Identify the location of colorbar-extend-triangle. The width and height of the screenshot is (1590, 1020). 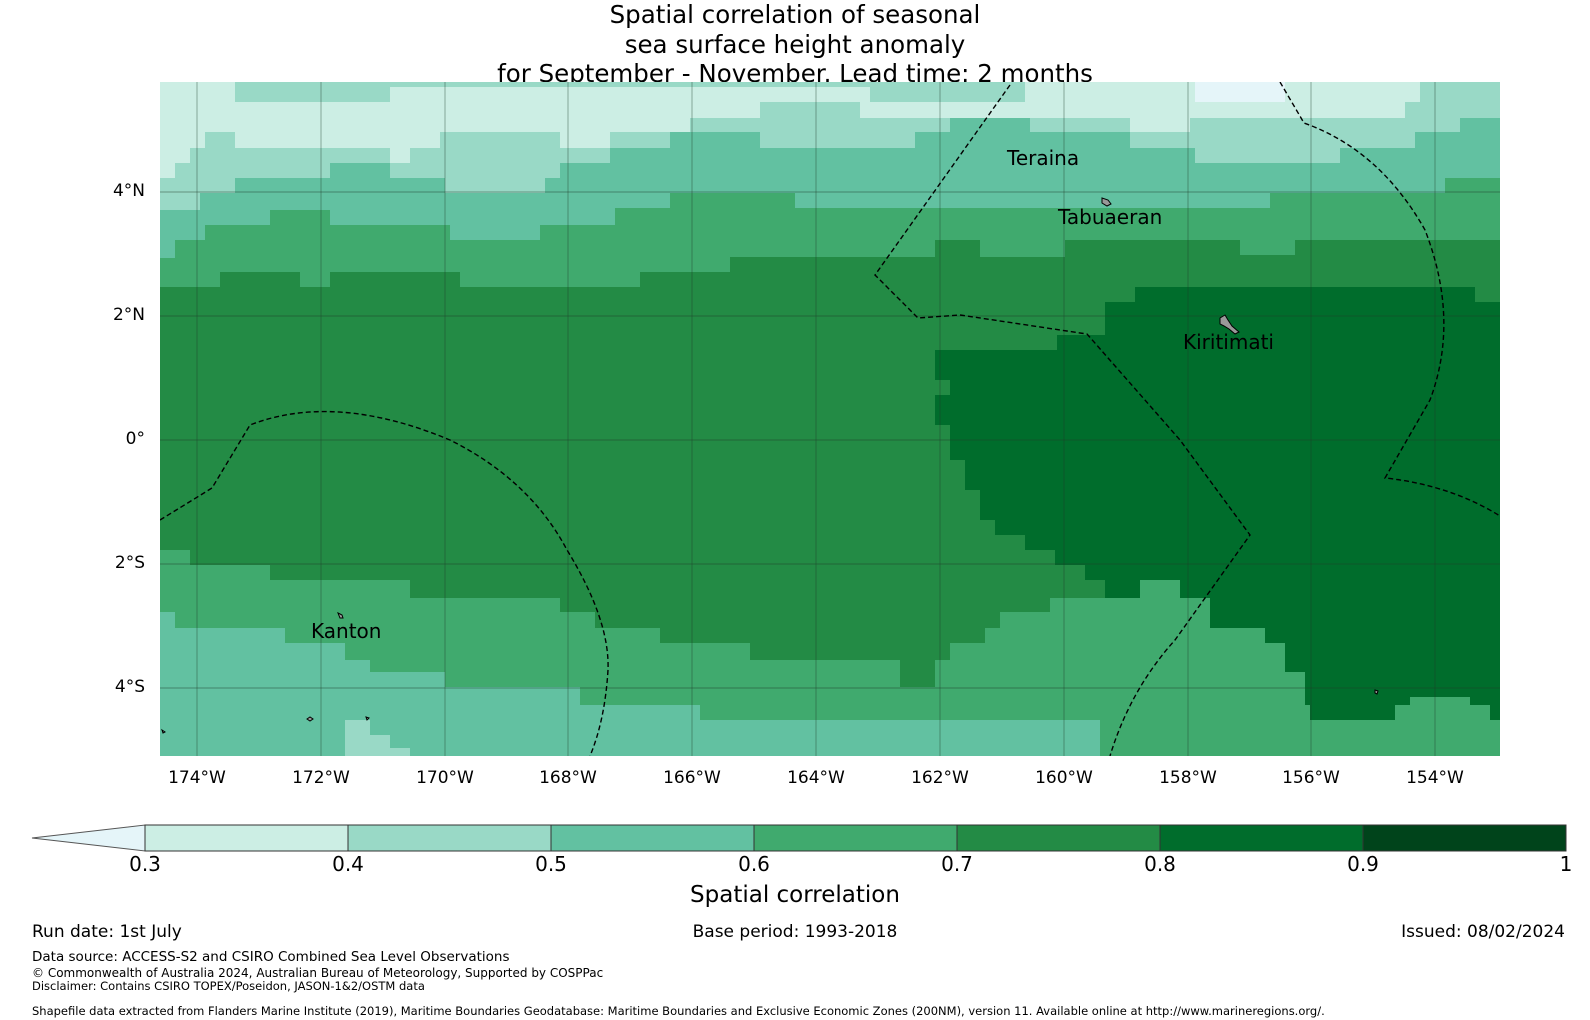
(88, 838).